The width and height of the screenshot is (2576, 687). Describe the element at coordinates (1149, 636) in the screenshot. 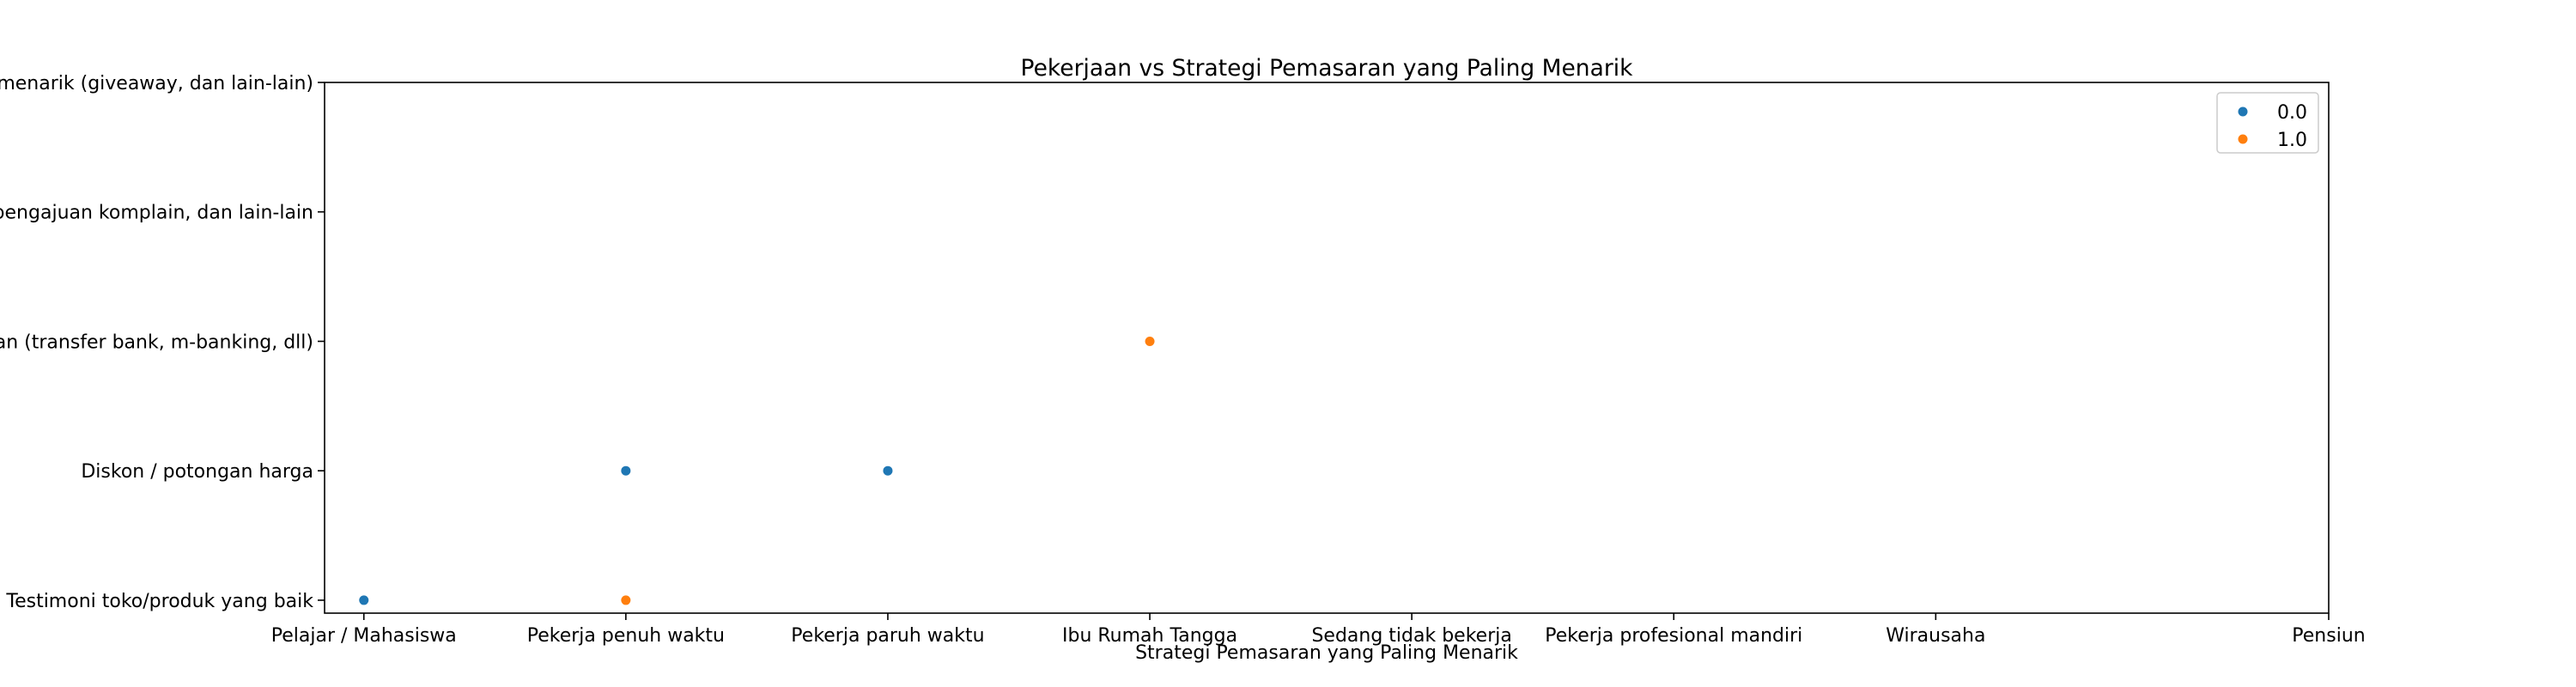

I see `x-tick-label: Ibu Rumah Tangga` at that location.